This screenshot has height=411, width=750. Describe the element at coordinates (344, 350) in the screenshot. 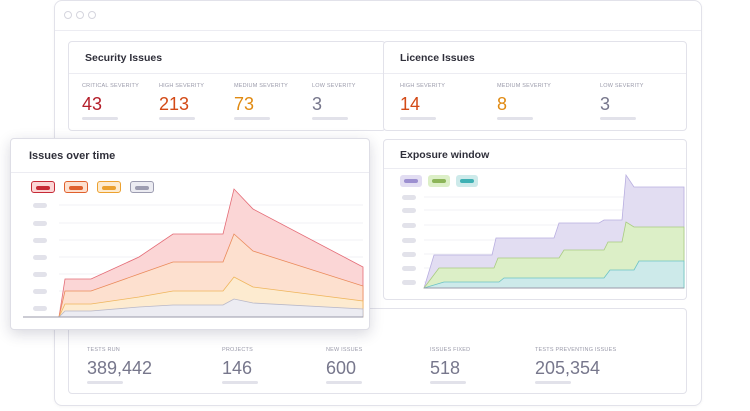

I see `metric-label: NEW ISSUES` at that location.